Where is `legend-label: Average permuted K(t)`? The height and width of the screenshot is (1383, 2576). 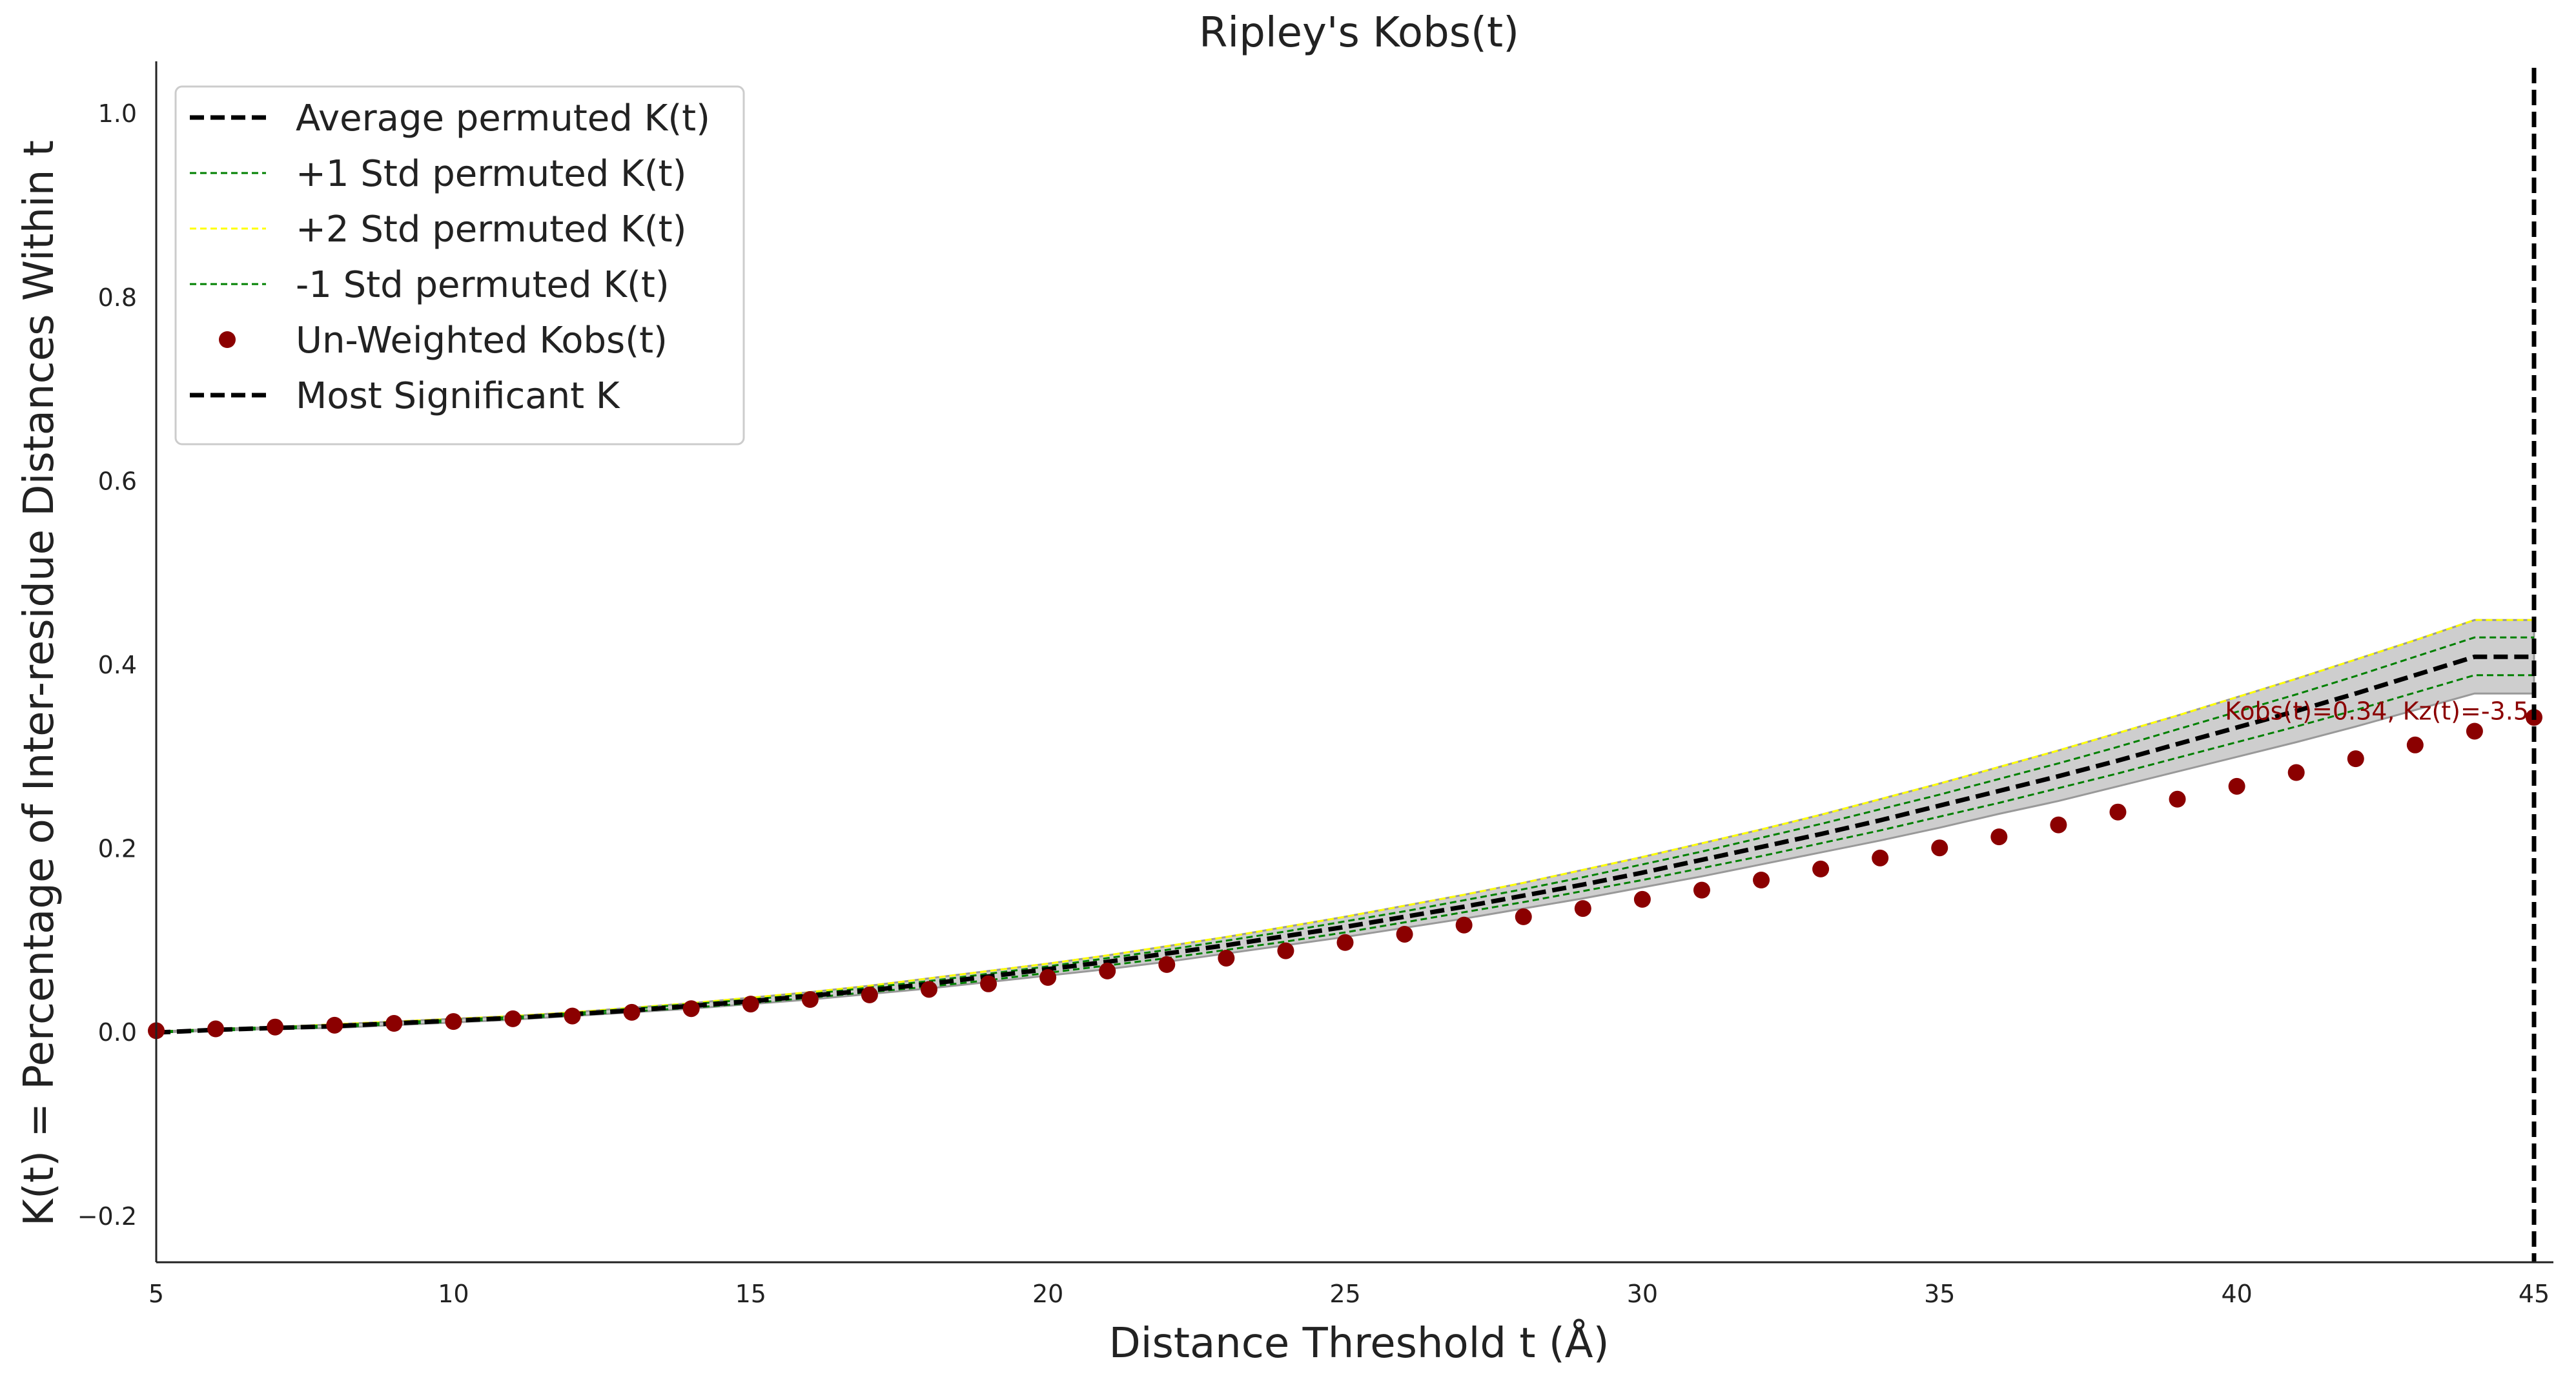
legend-label: Average permuted K(t) is located at coordinates (503, 118).